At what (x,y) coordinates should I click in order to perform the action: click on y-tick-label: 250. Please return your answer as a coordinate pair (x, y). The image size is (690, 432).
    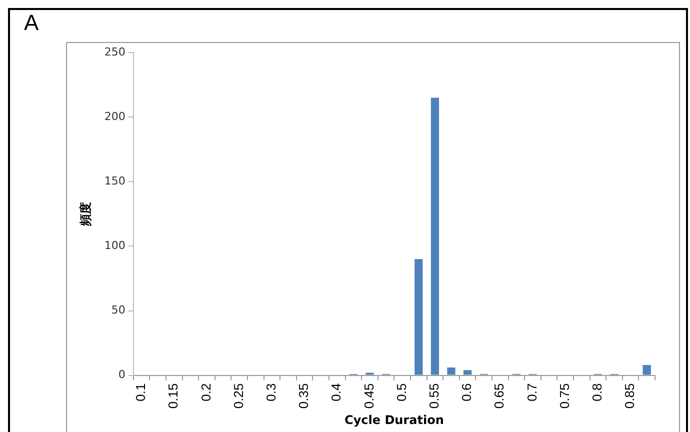
    Looking at the image, I should click on (115, 51).